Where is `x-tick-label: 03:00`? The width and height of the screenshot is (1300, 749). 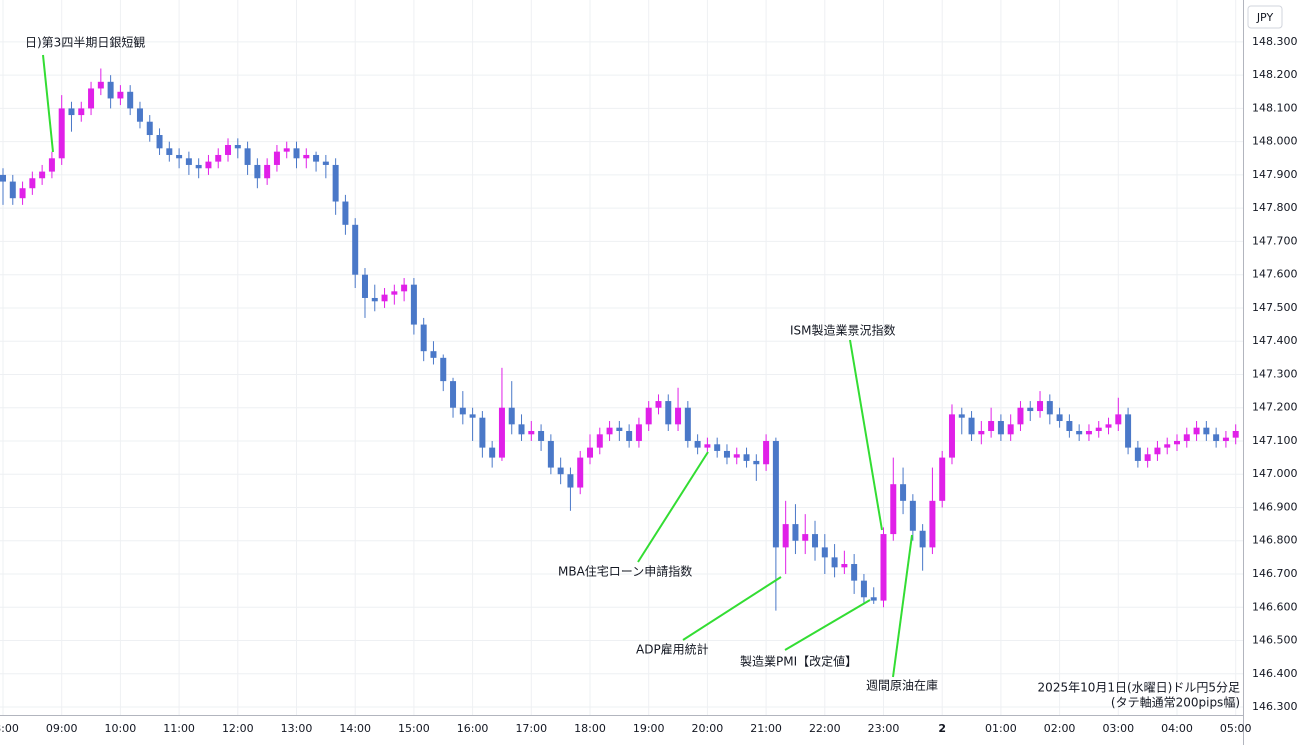
x-tick-label: 03:00 is located at coordinates (1118, 728).